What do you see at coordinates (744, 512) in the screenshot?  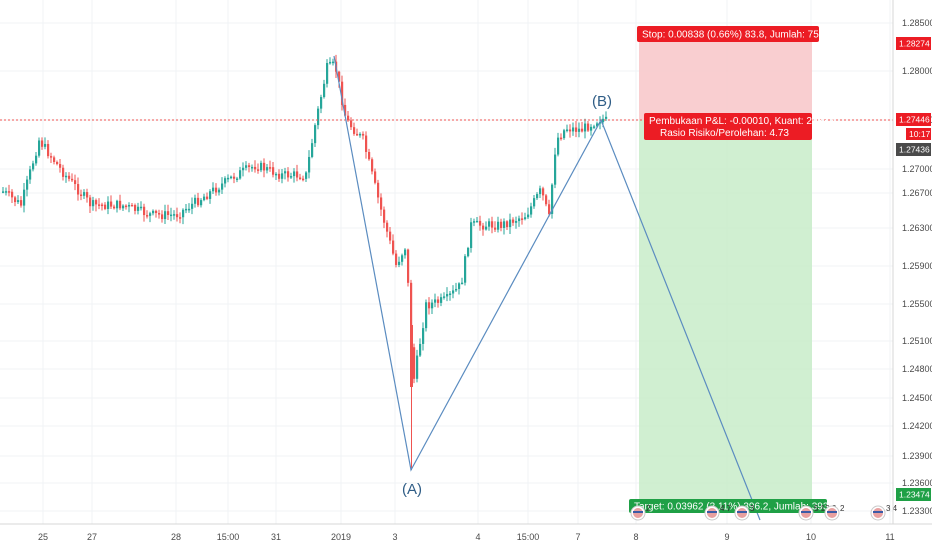 I see `event-flag-icon: 3` at bounding box center [744, 512].